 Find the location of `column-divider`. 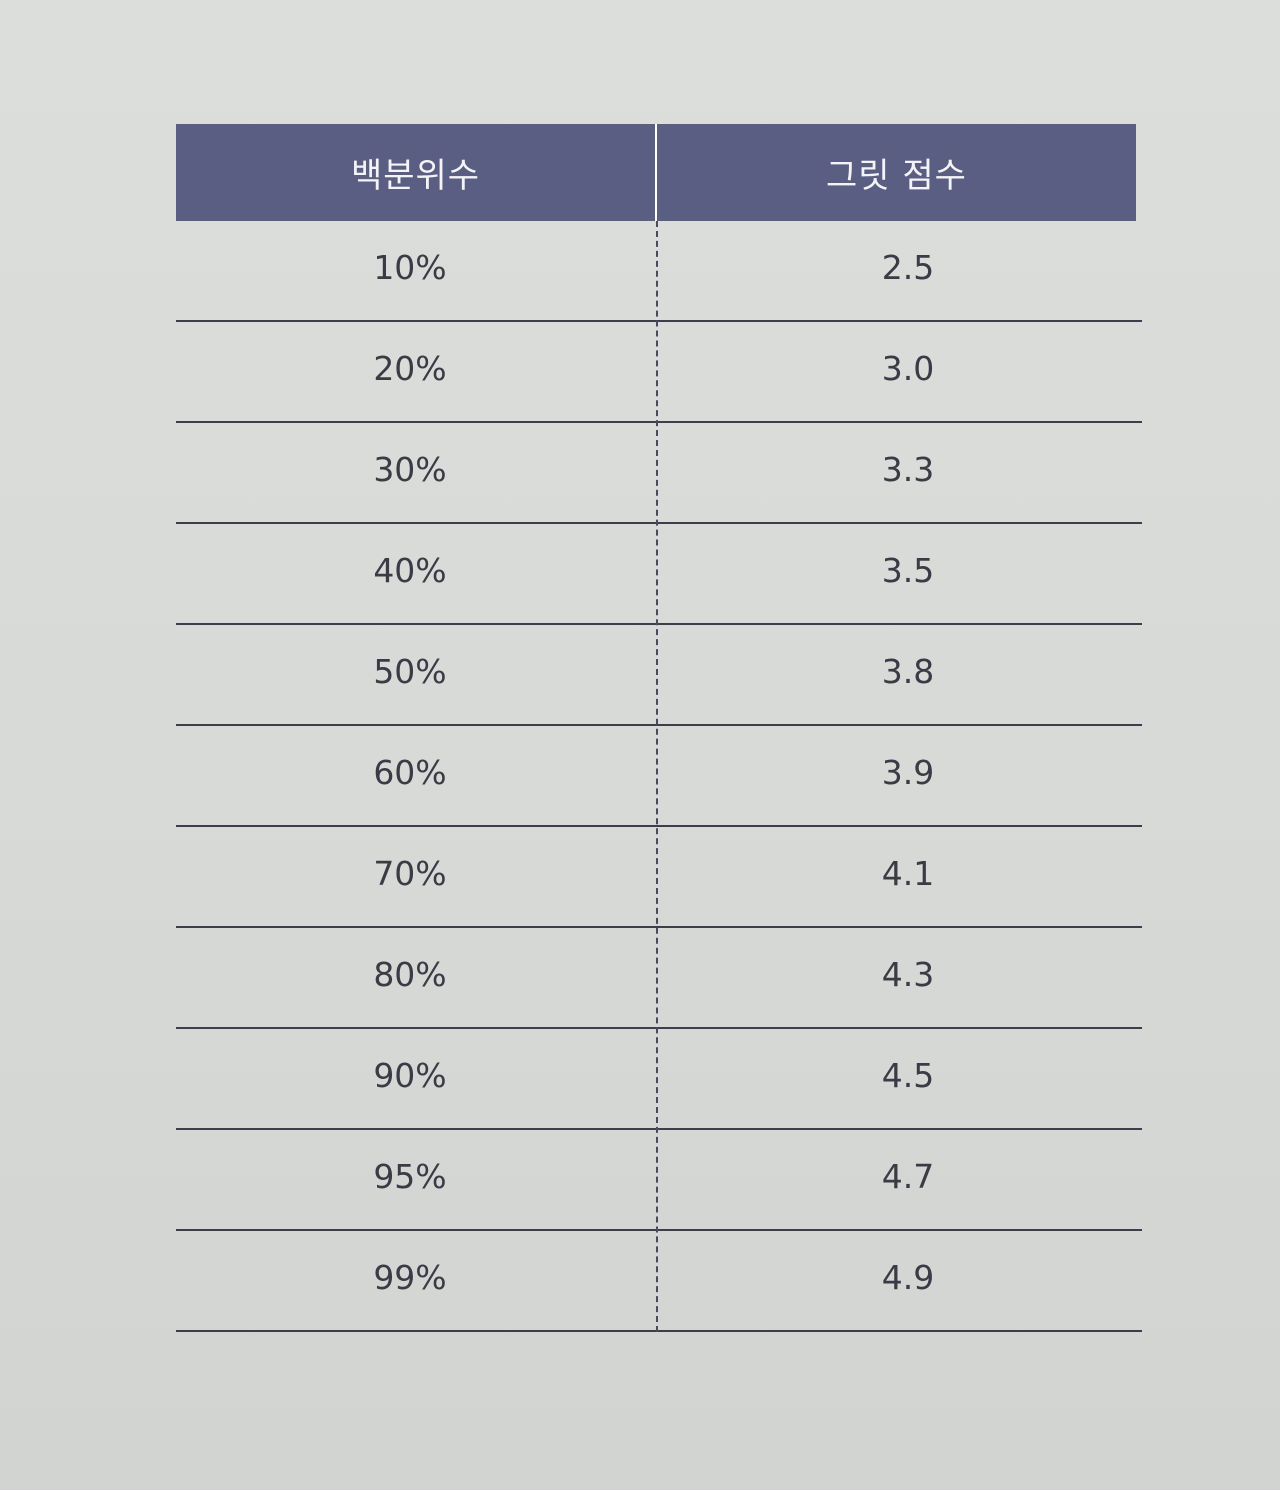

column-divider is located at coordinates (657, 776).